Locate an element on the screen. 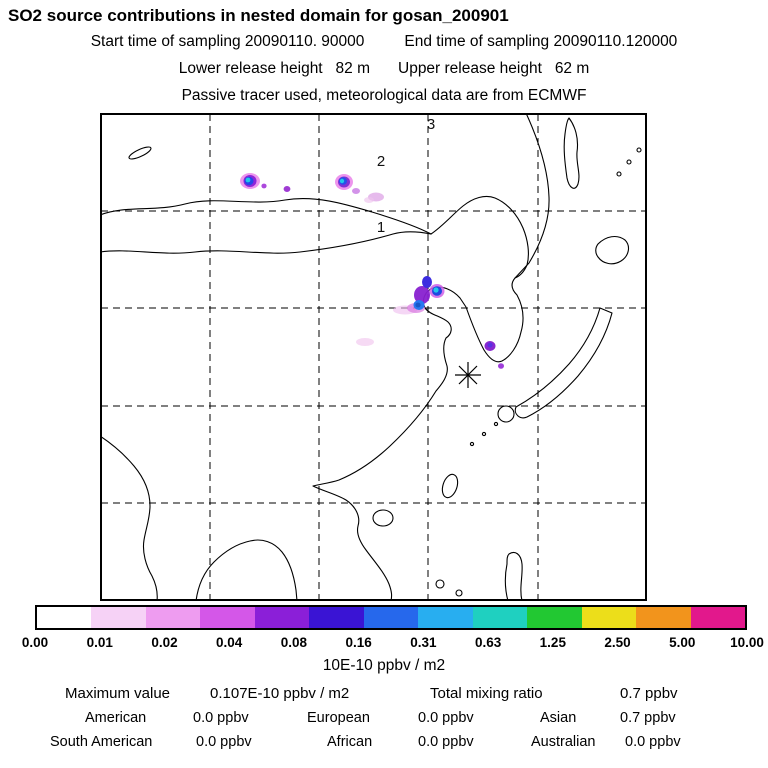  colorbar-tick-label: 0.08 is located at coordinates (294, 642).